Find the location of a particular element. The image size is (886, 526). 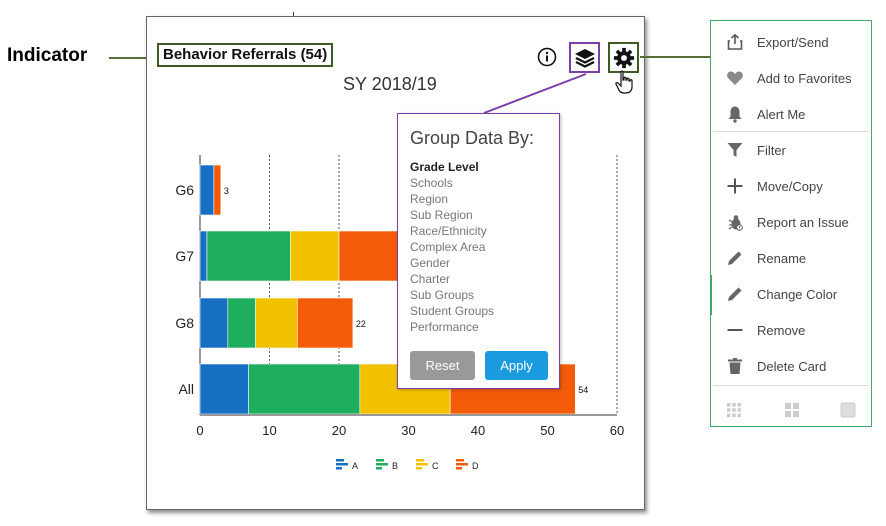

y-tick-label: G6 is located at coordinates (184, 190).